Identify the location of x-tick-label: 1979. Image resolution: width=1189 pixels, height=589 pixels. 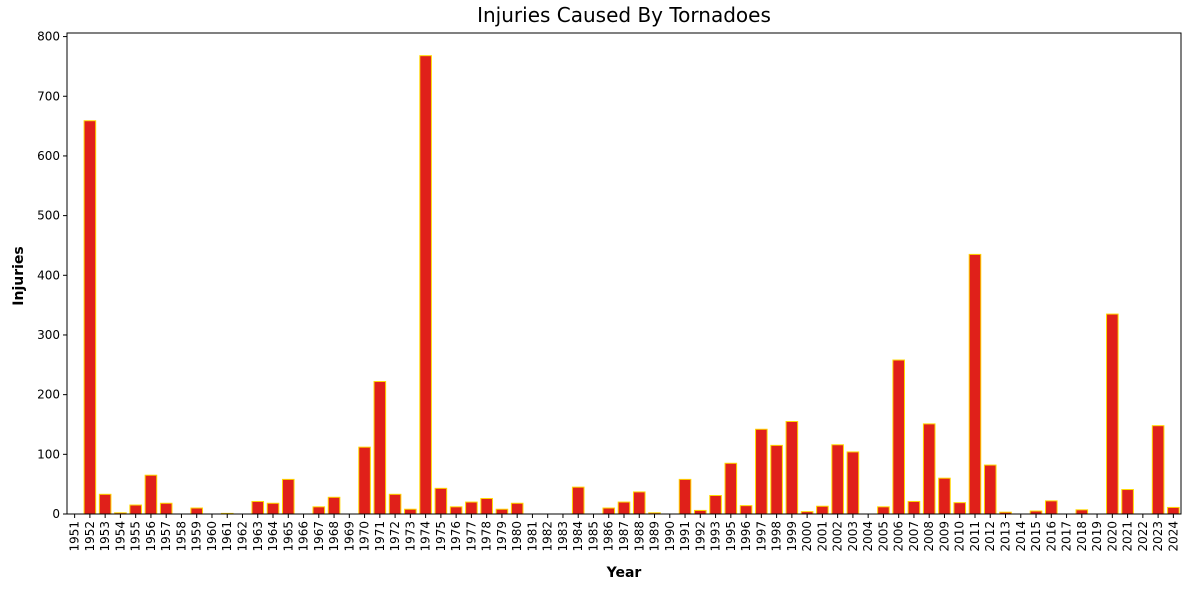
(502, 536).